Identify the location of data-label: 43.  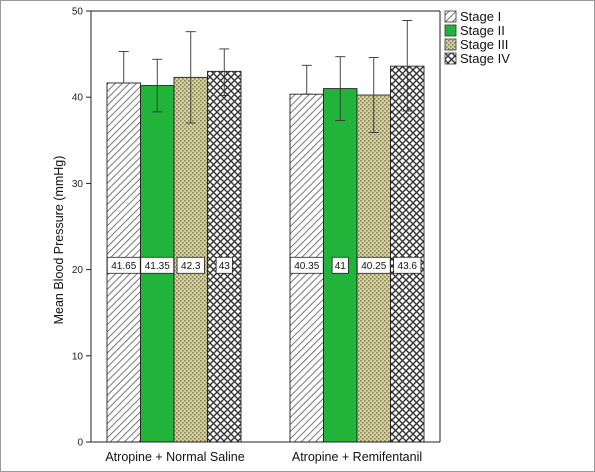
(225, 266).